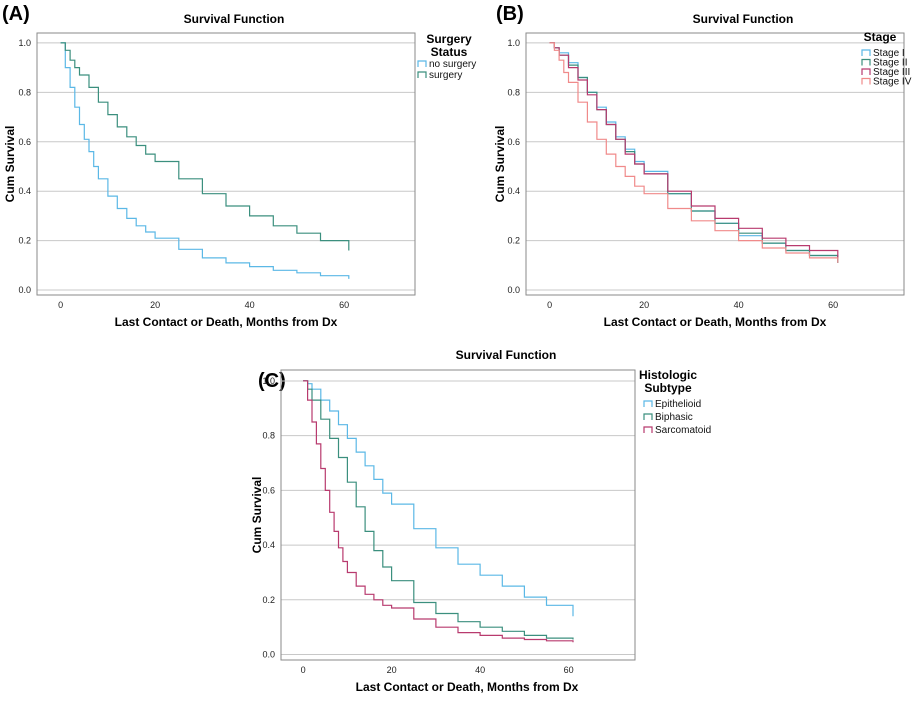 This screenshot has height=701, width=921. I want to click on panel-c-legend-label: Biphasic, so click(674, 417).